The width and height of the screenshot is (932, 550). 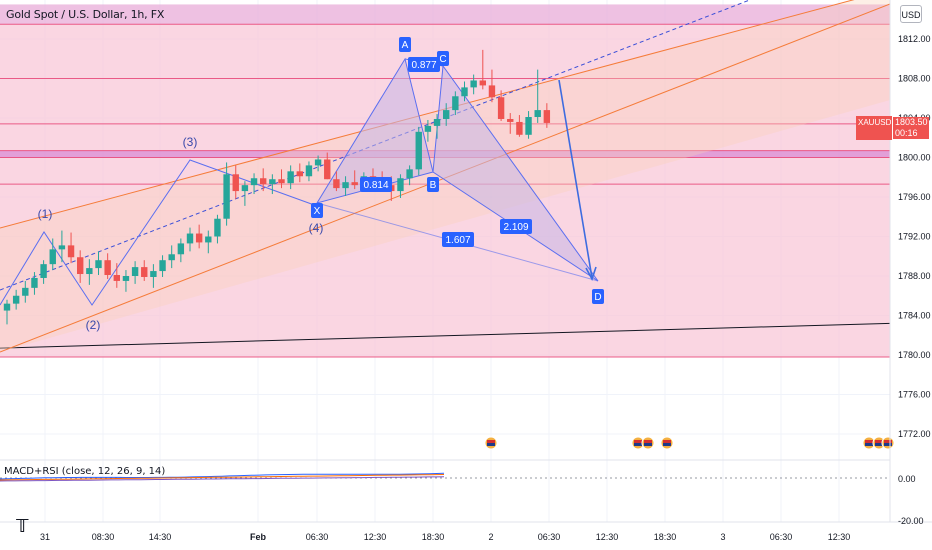 What do you see at coordinates (258, 537) in the screenshot?
I see `time-tick-label: Feb` at bounding box center [258, 537].